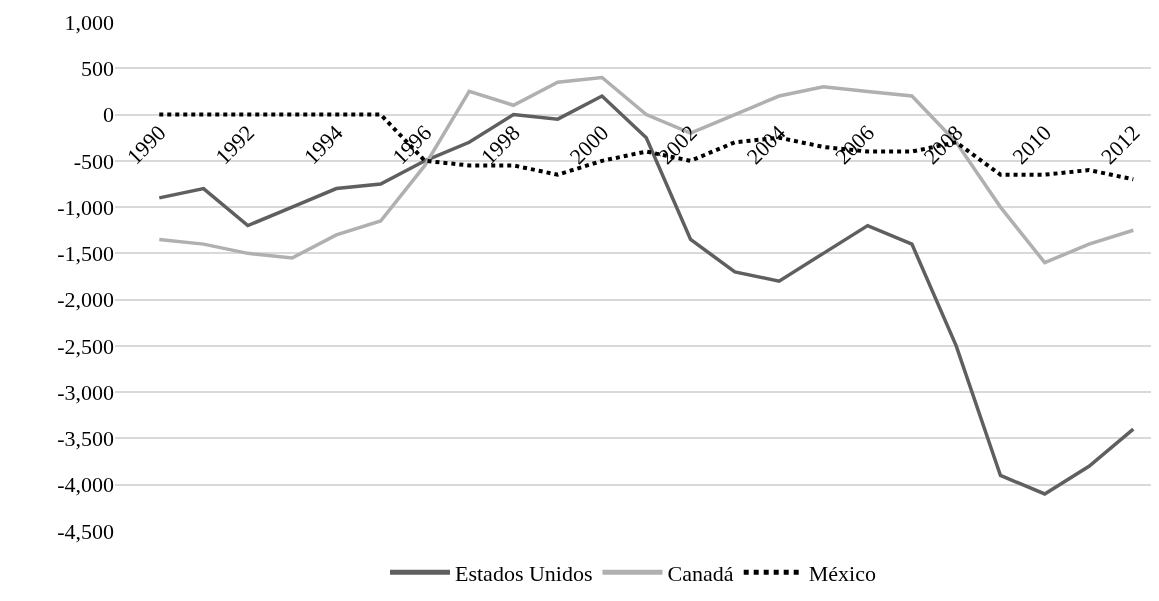 Image resolution: width=1159 pixels, height=601 pixels. I want to click on y-tick-label: -3,000, so click(85, 392).